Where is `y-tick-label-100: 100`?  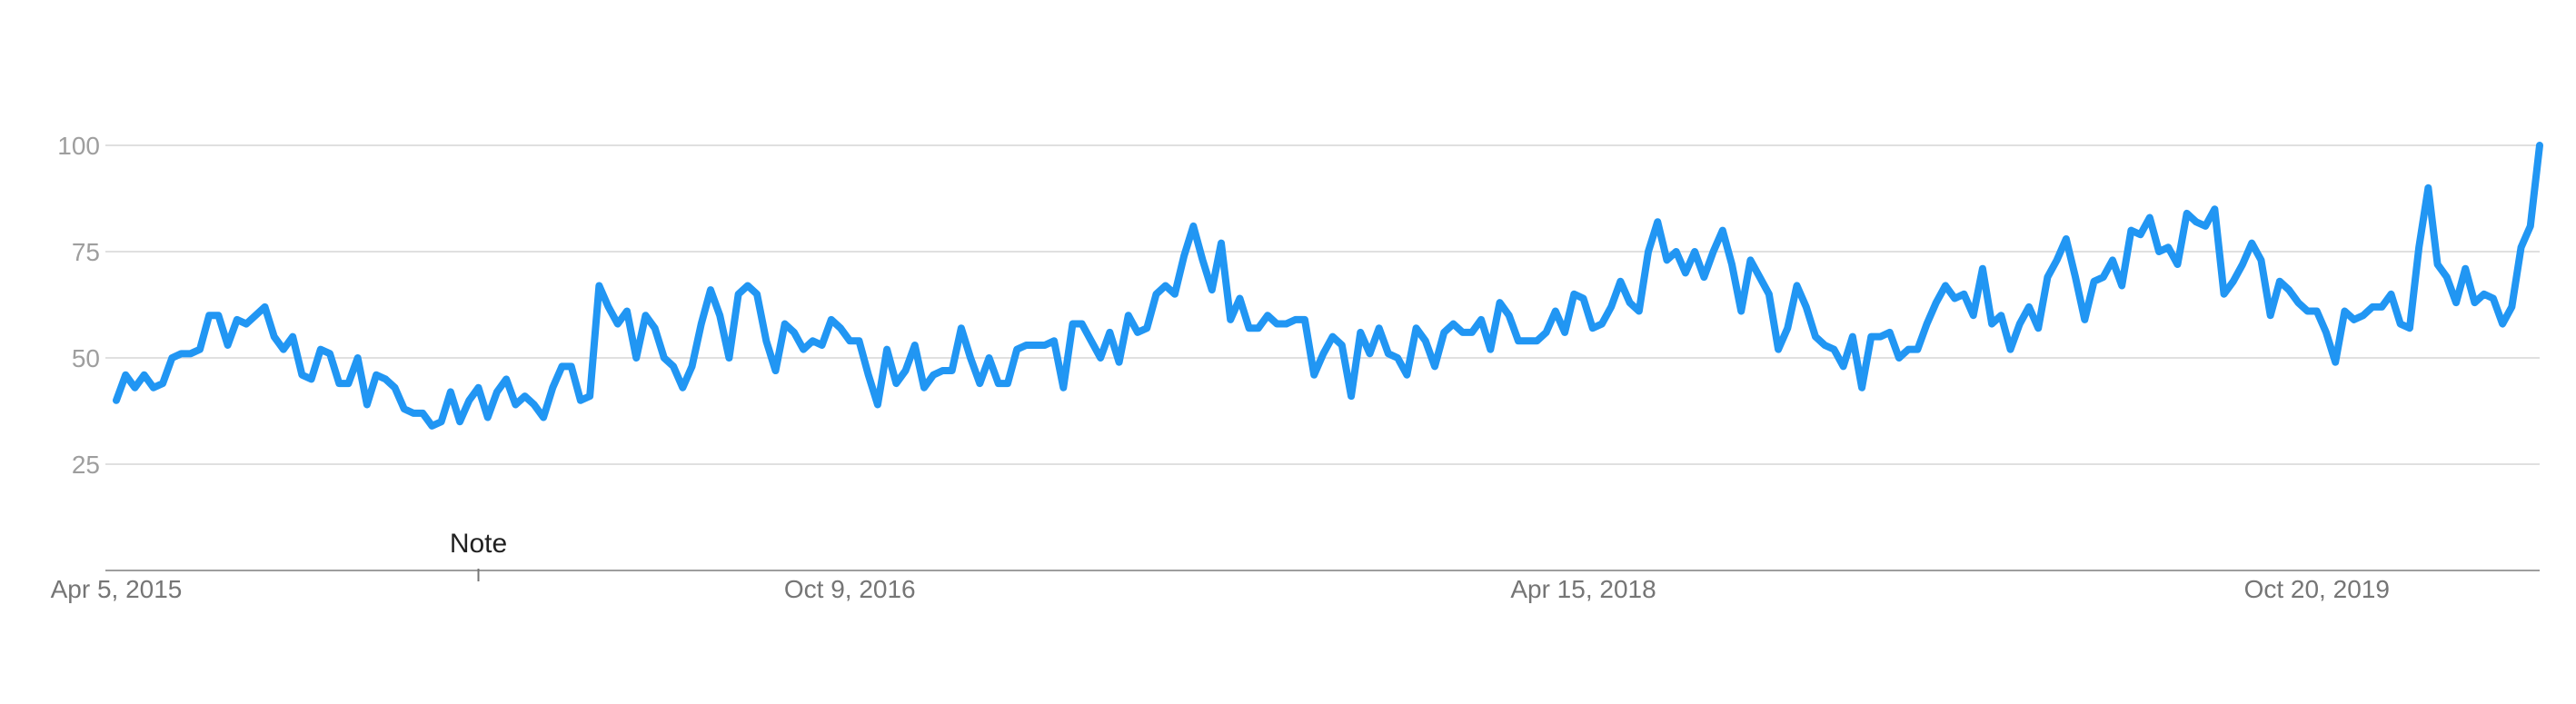
y-tick-label-100: 100 is located at coordinates (78, 146).